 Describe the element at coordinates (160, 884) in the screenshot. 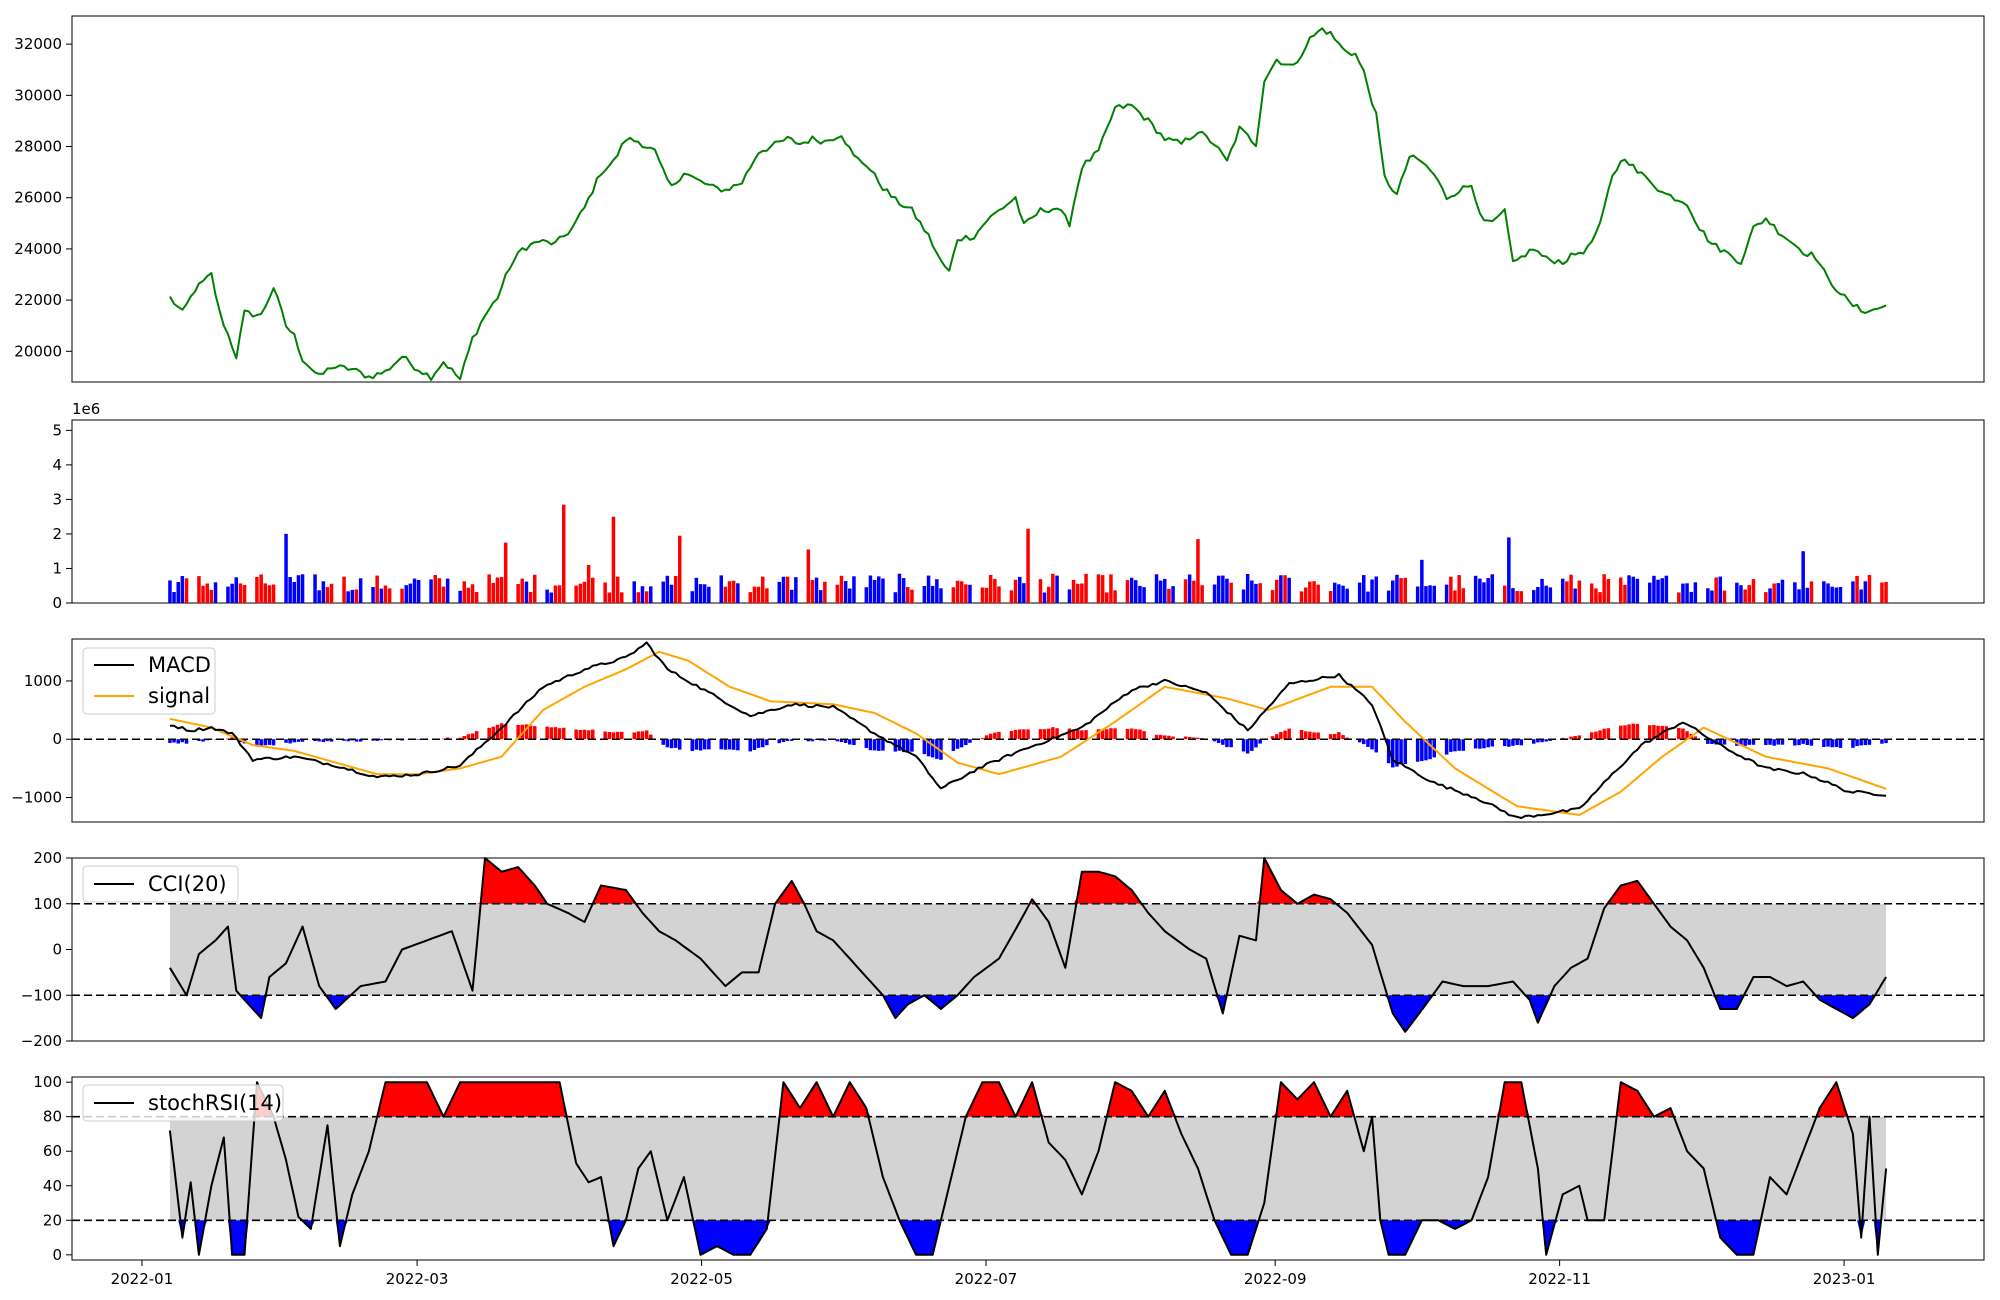

I see `cci-legend-box` at that location.